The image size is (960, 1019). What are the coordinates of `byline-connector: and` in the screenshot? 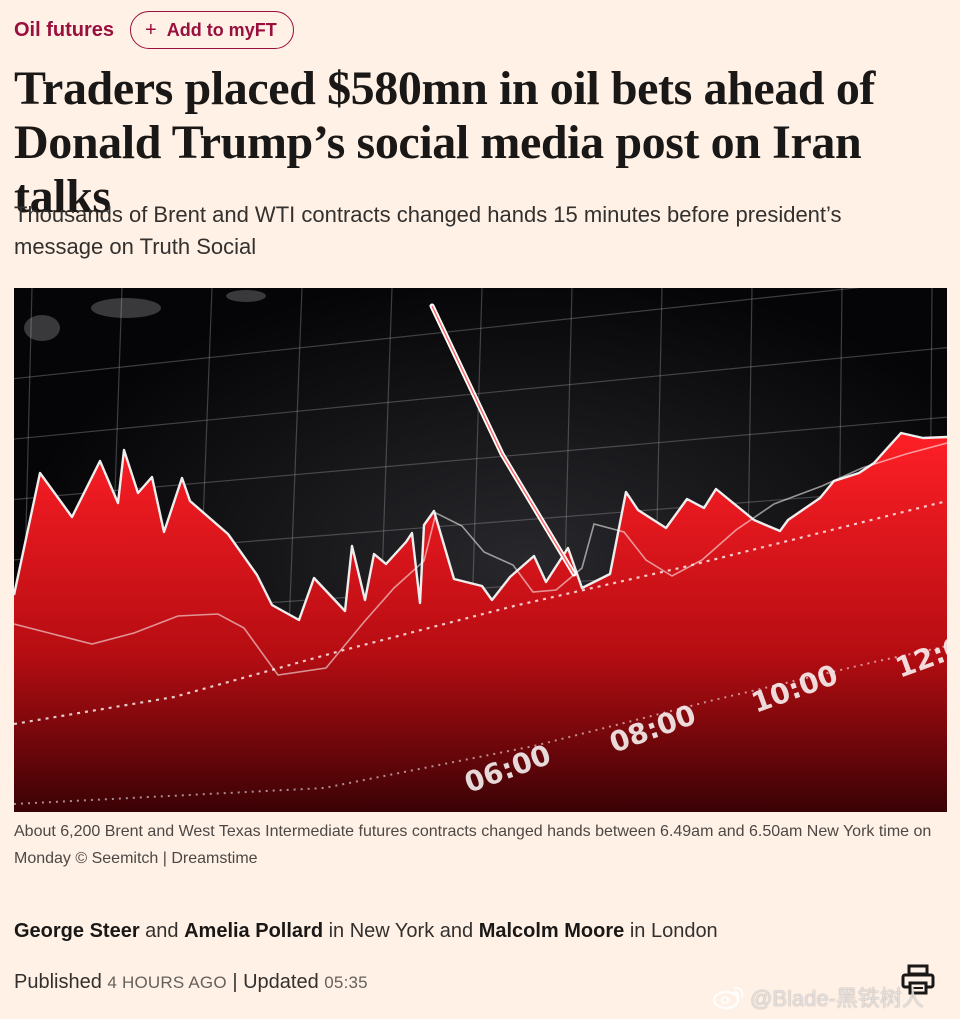 It's located at (162, 931).